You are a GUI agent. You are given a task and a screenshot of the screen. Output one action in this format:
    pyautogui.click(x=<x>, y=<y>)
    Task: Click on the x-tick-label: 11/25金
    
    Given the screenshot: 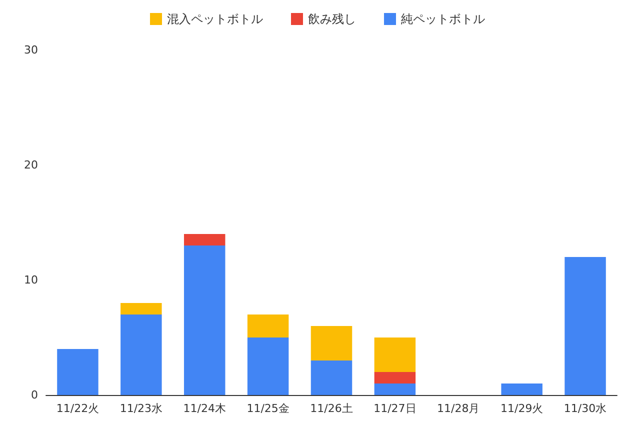 What is the action you would take?
    pyautogui.click(x=268, y=408)
    